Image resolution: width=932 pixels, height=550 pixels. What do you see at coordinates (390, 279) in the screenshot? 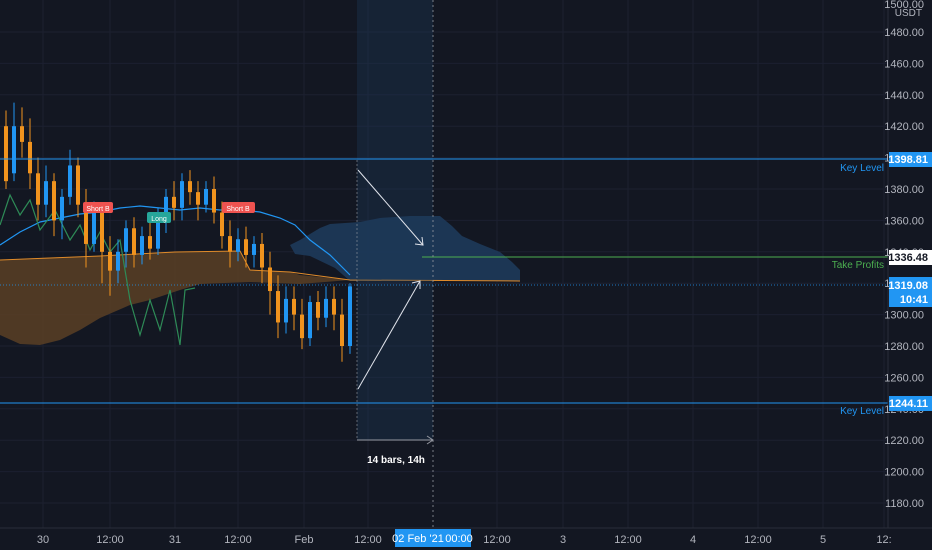
I see `projection-arrows` at bounding box center [390, 279].